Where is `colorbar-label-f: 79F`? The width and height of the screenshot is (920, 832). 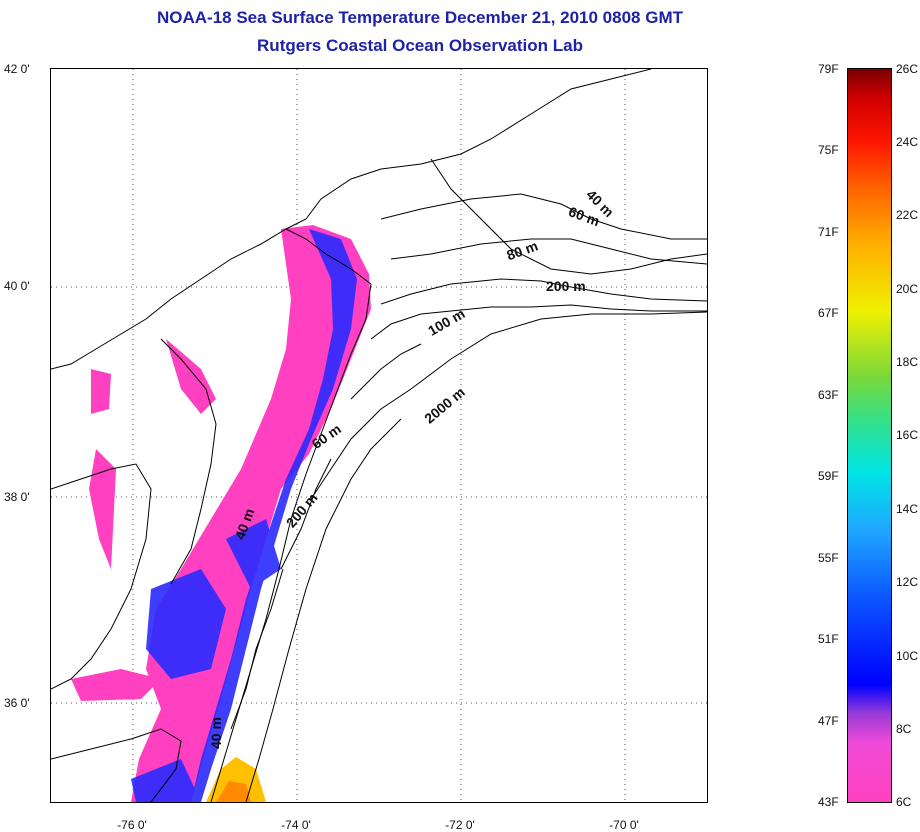 colorbar-label-f: 79F is located at coordinates (828, 69).